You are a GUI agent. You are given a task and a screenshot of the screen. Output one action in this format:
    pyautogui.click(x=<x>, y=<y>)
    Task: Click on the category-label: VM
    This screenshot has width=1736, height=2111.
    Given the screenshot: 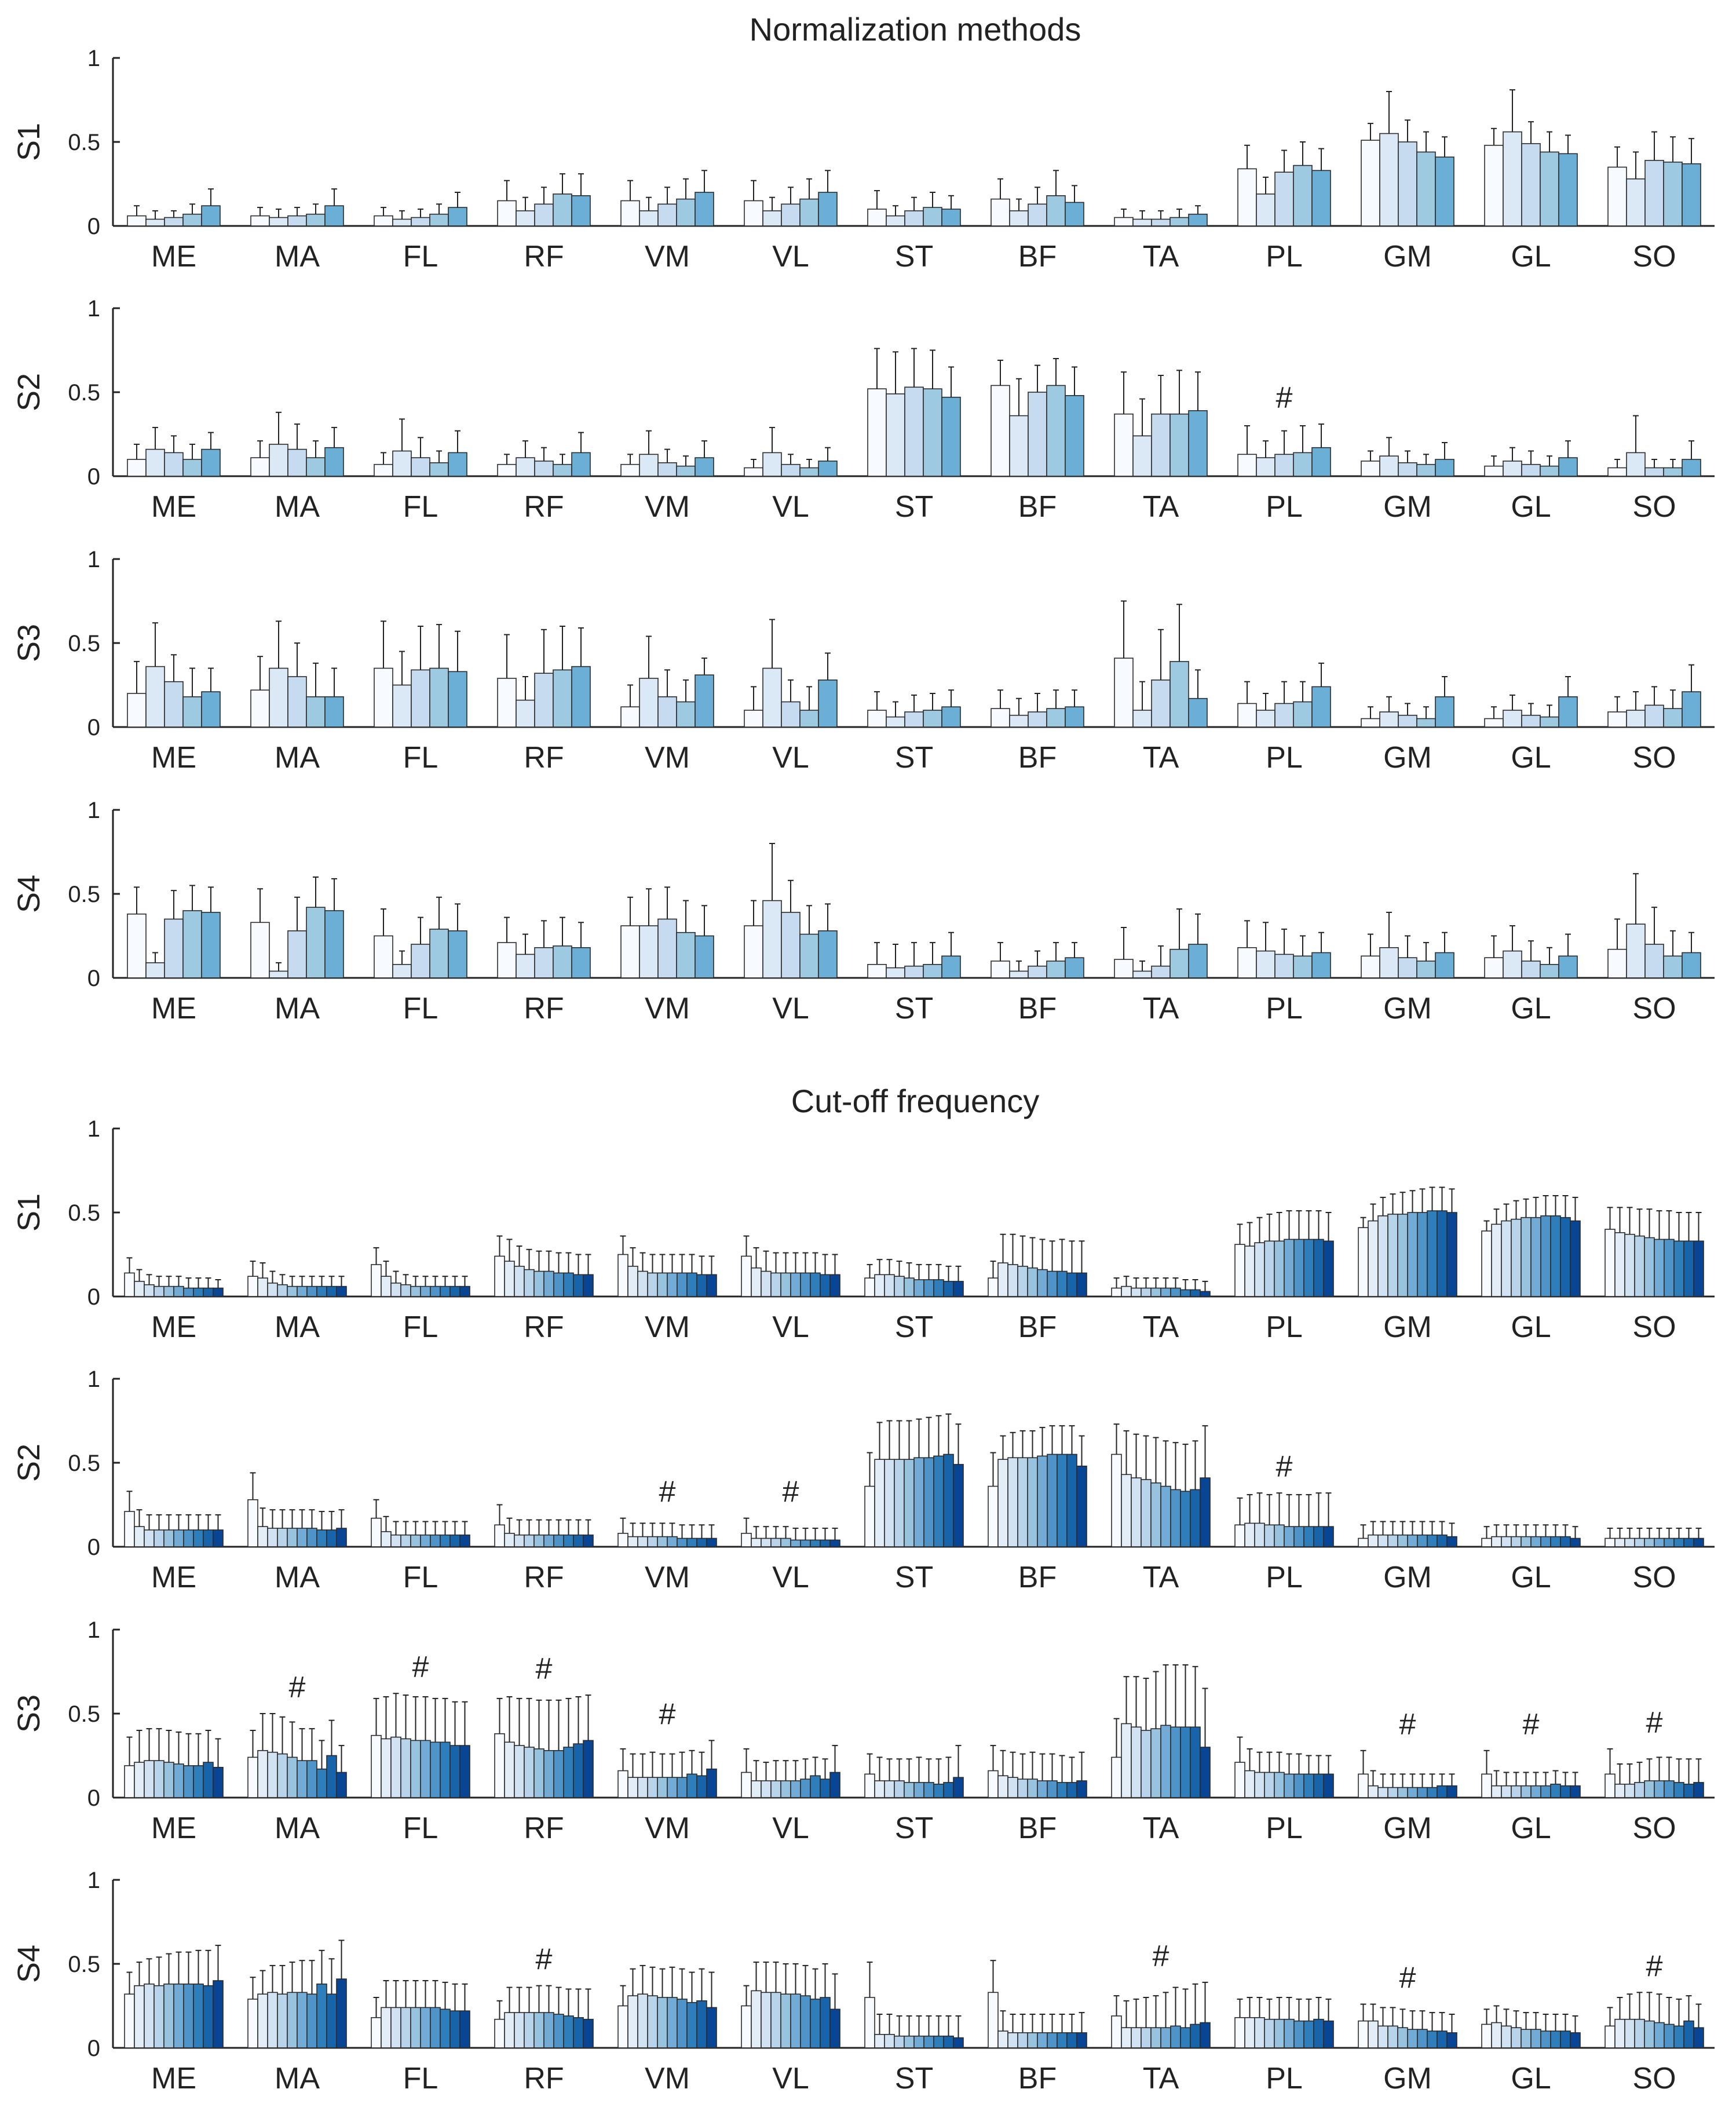 What is the action you would take?
    pyautogui.click(x=668, y=1577)
    